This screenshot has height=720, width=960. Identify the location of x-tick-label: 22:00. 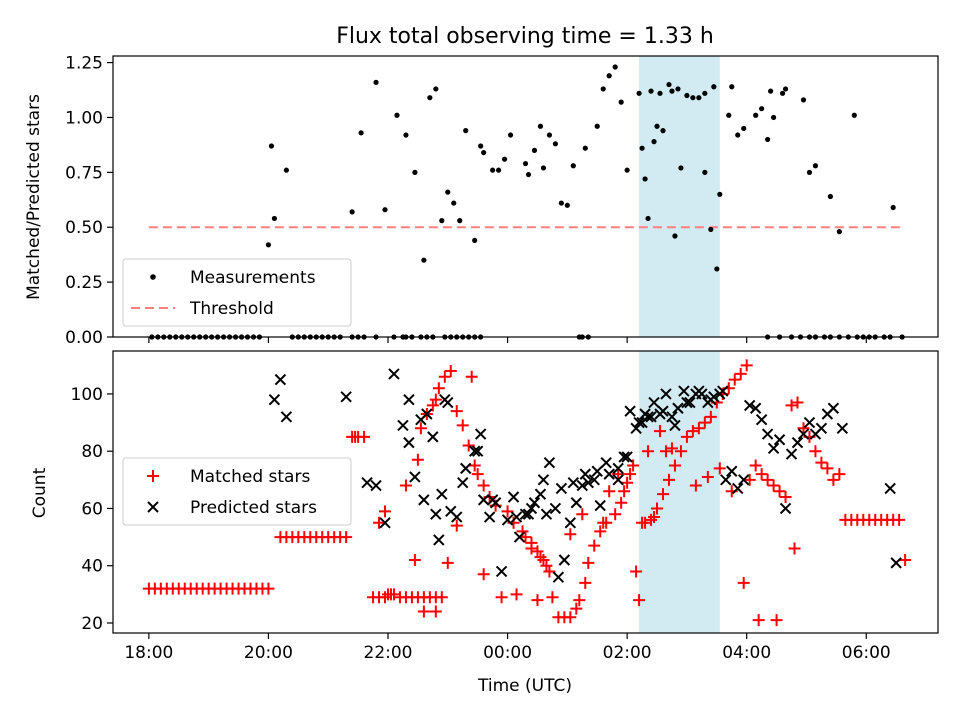
(388, 653).